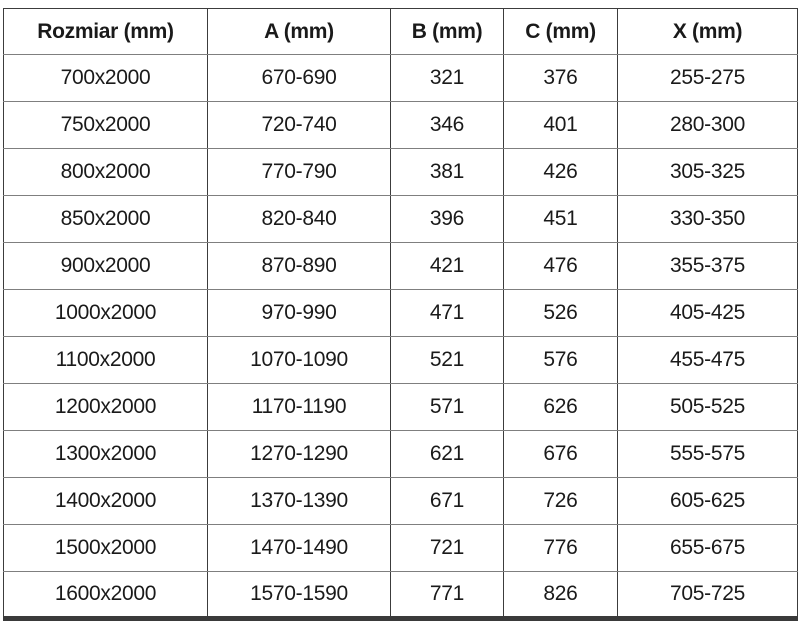 The height and width of the screenshot is (624, 800). Describe the element at coordinates (447, 31) in the screenshot. I see `column-header-b: B (mm)` at that location.